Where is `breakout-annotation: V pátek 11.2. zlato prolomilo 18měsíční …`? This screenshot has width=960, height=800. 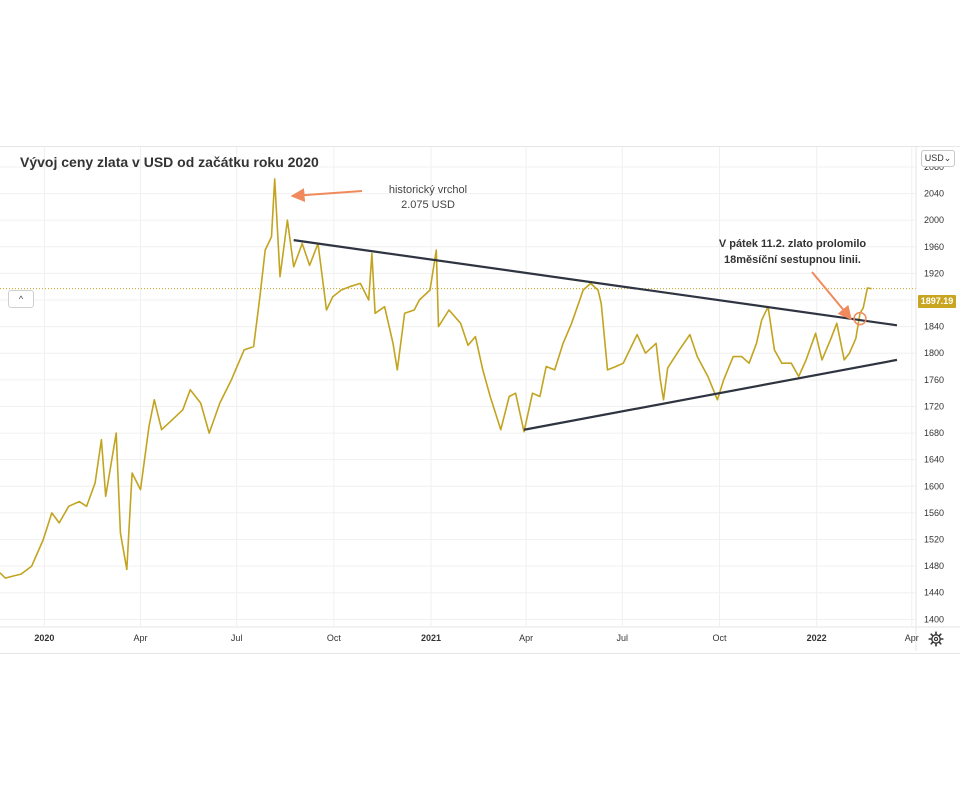 breakout-annotation: V pátek 11.2. zlato prolomilo 18měsíční … is located at coordinates (792, 252).